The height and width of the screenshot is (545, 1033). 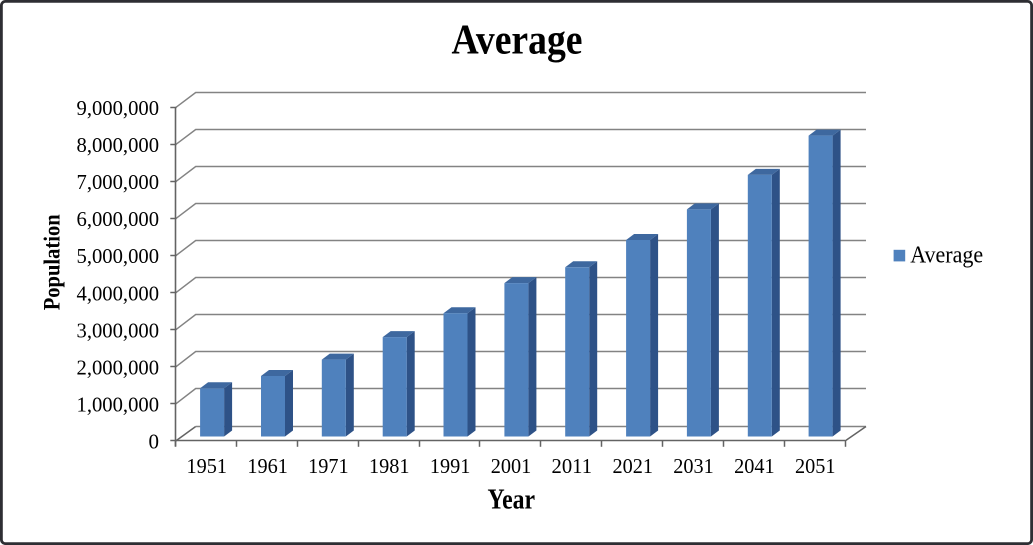 What do you see at coordinates (118, 293) in the screenshot?
I see `svg-text: 4,000,000` at bounding box center [118, 293].